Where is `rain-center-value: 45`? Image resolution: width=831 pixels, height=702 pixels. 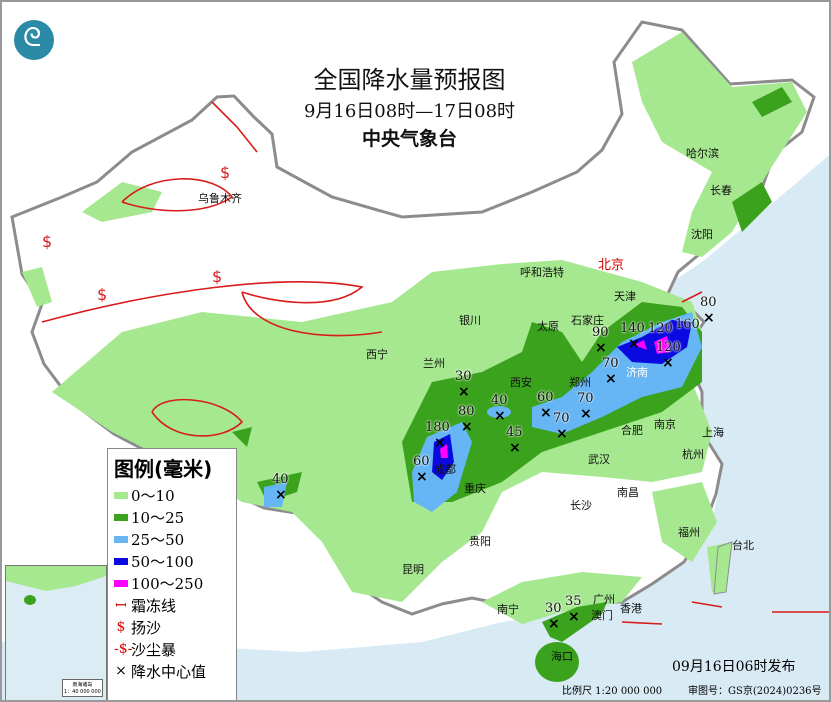 rain-center-value: 45 is located at coordinates (514, 432).